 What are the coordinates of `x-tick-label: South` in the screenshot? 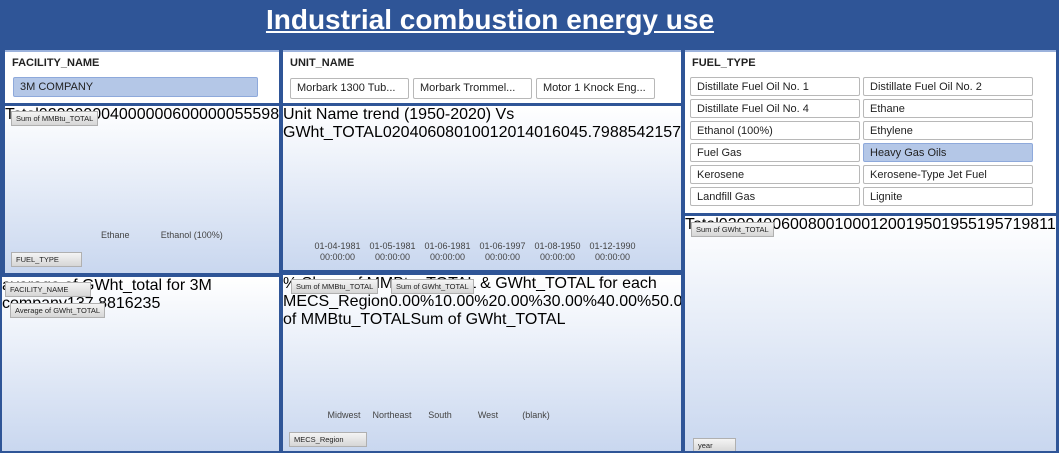 It's located at (440, 415).